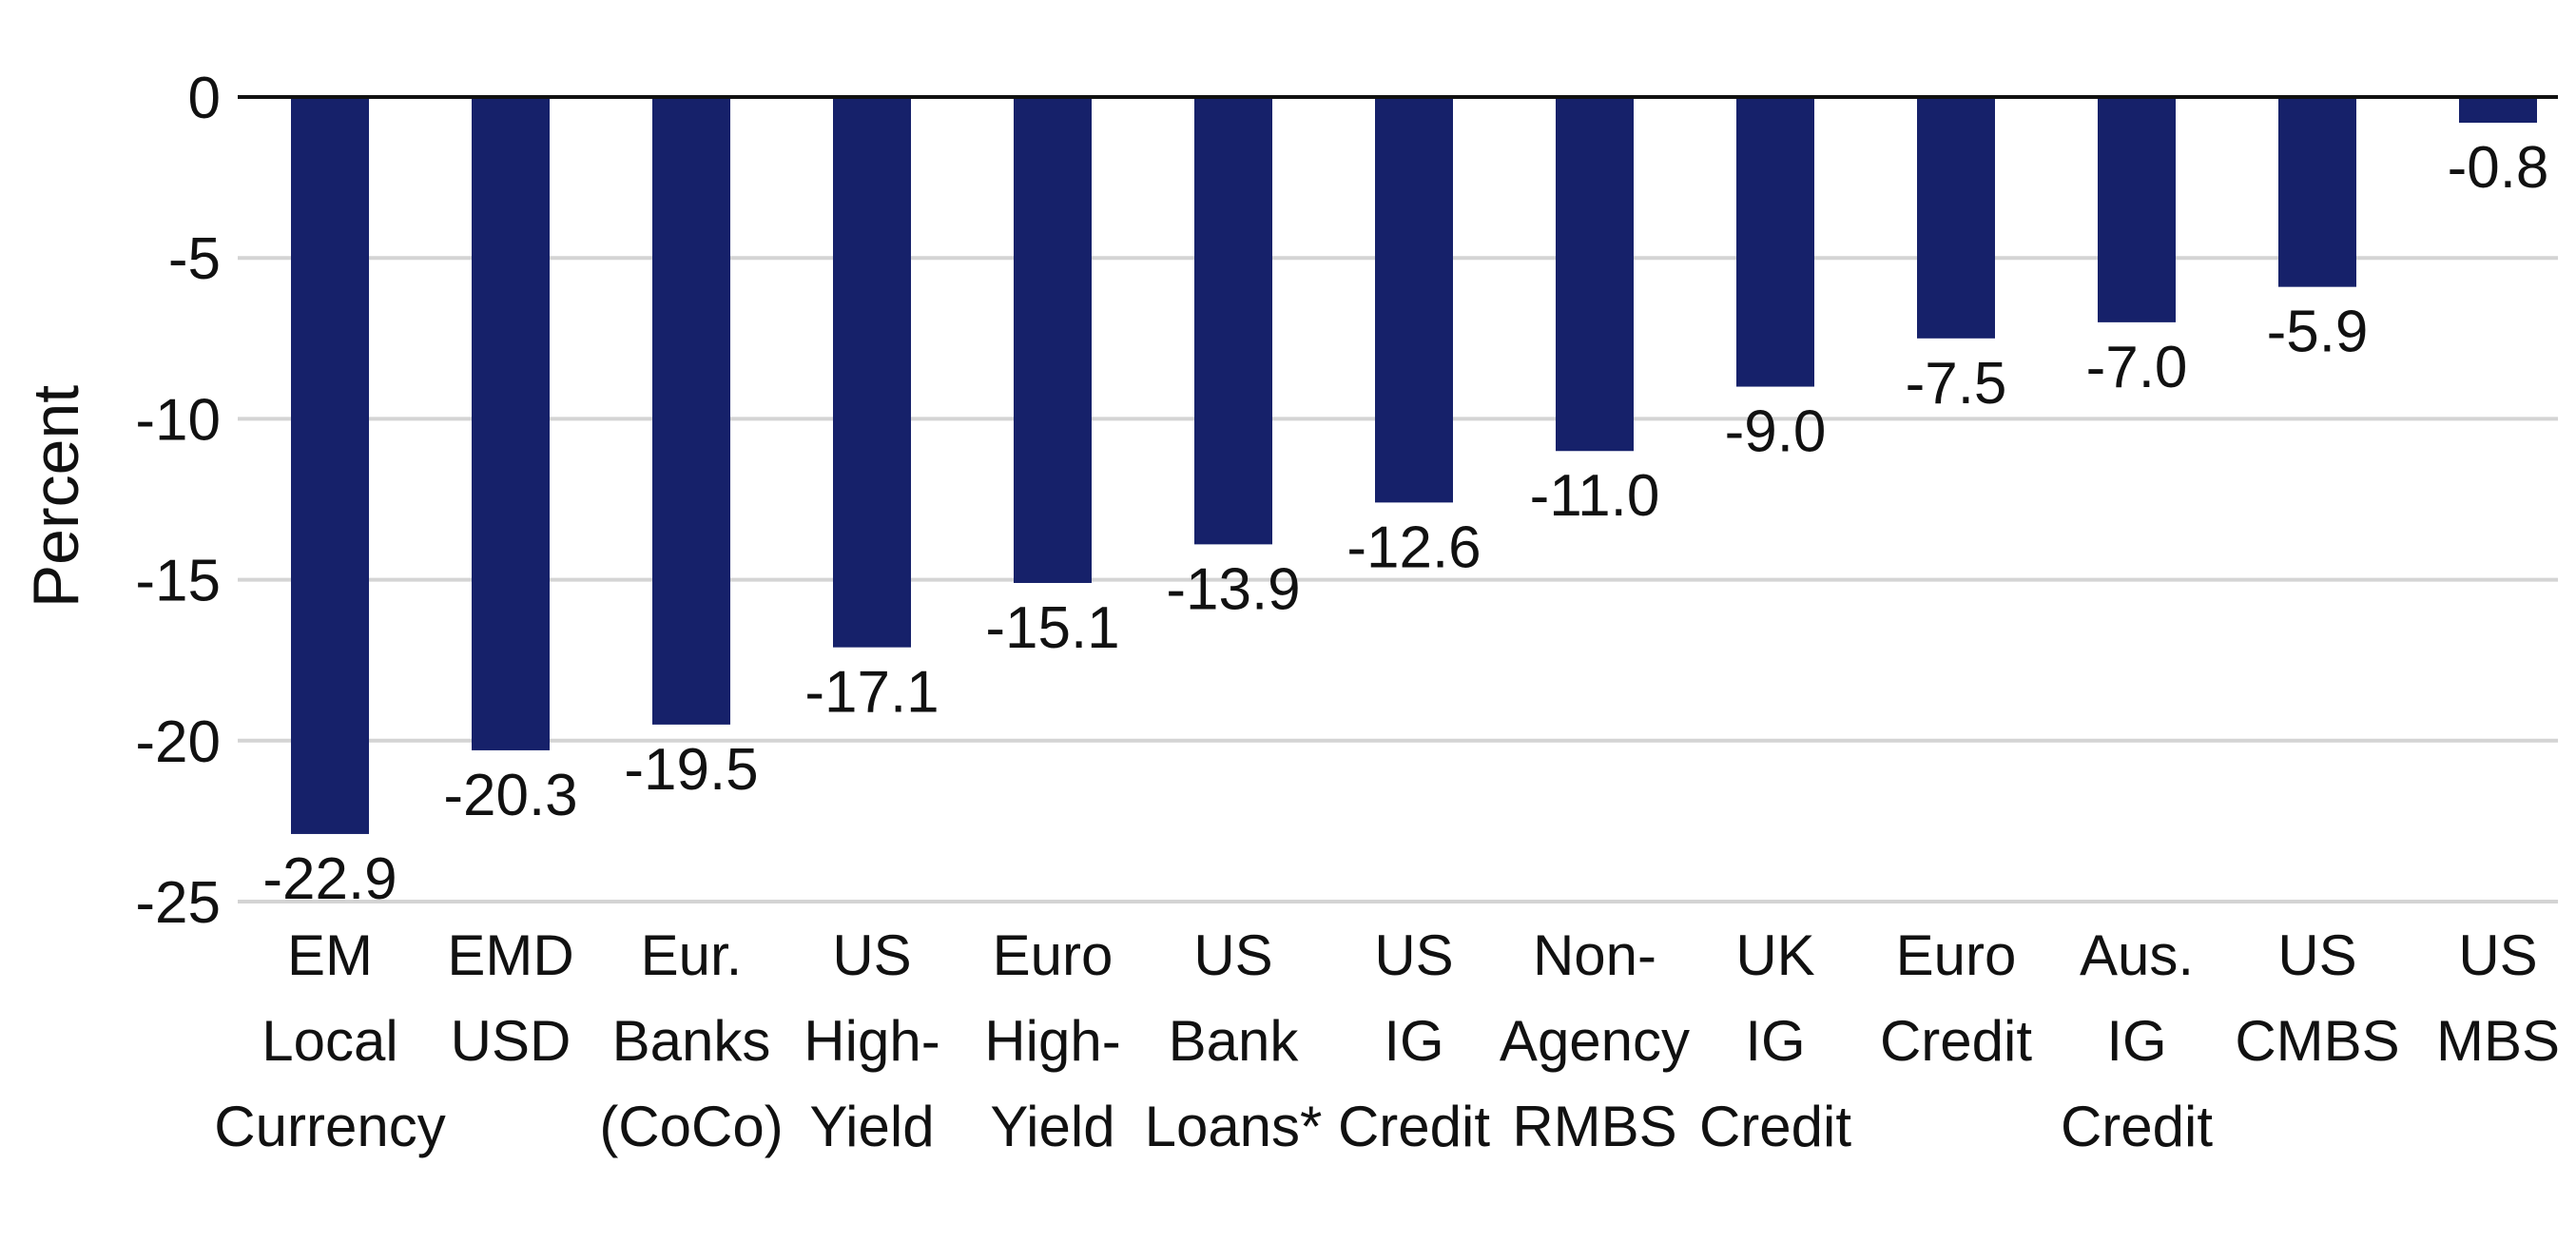 The image size is (2576, 1243). I want to click on data-label: -17.1, so click(871, 693).